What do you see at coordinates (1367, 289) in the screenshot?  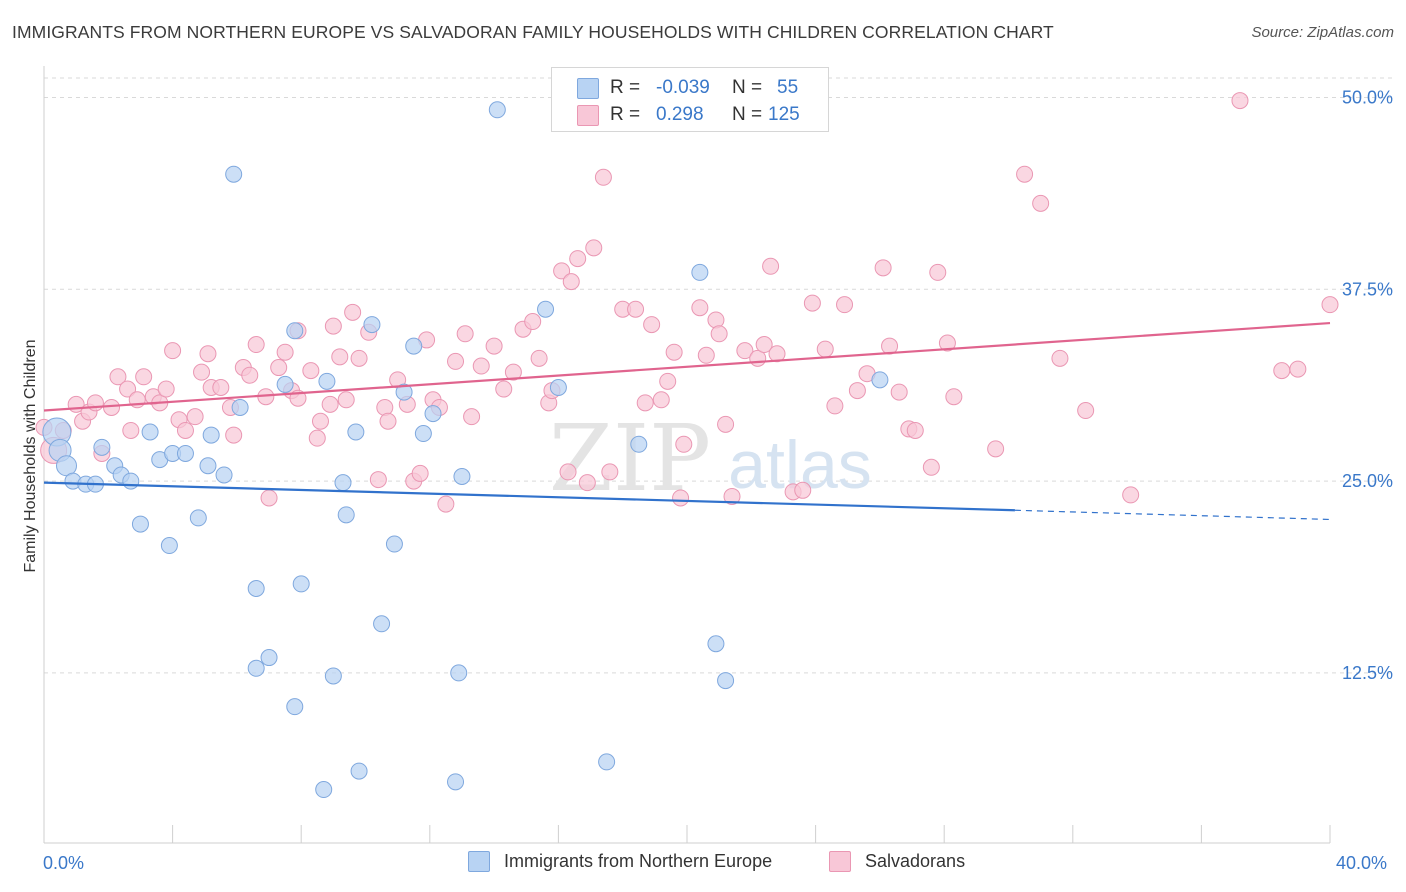 I see `y-tick-label: 37.5%` at bounding box center [1367, 289].